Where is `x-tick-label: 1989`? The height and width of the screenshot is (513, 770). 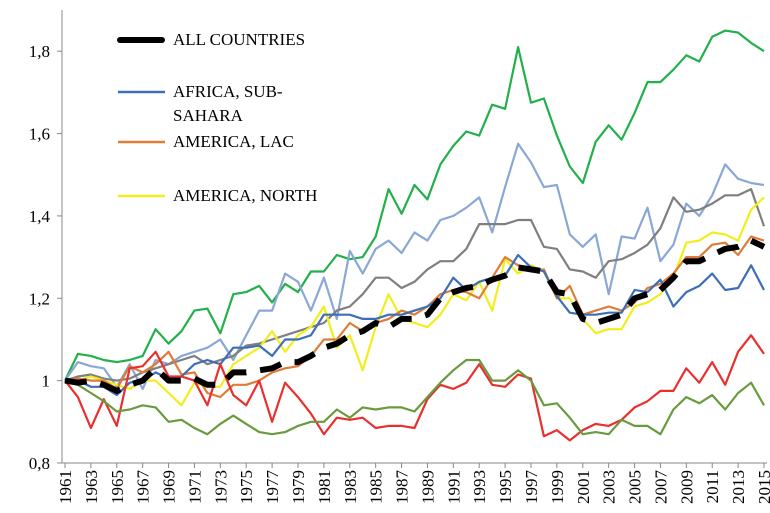
x-tick-label: 1989 is located at coordinates (427, 487).